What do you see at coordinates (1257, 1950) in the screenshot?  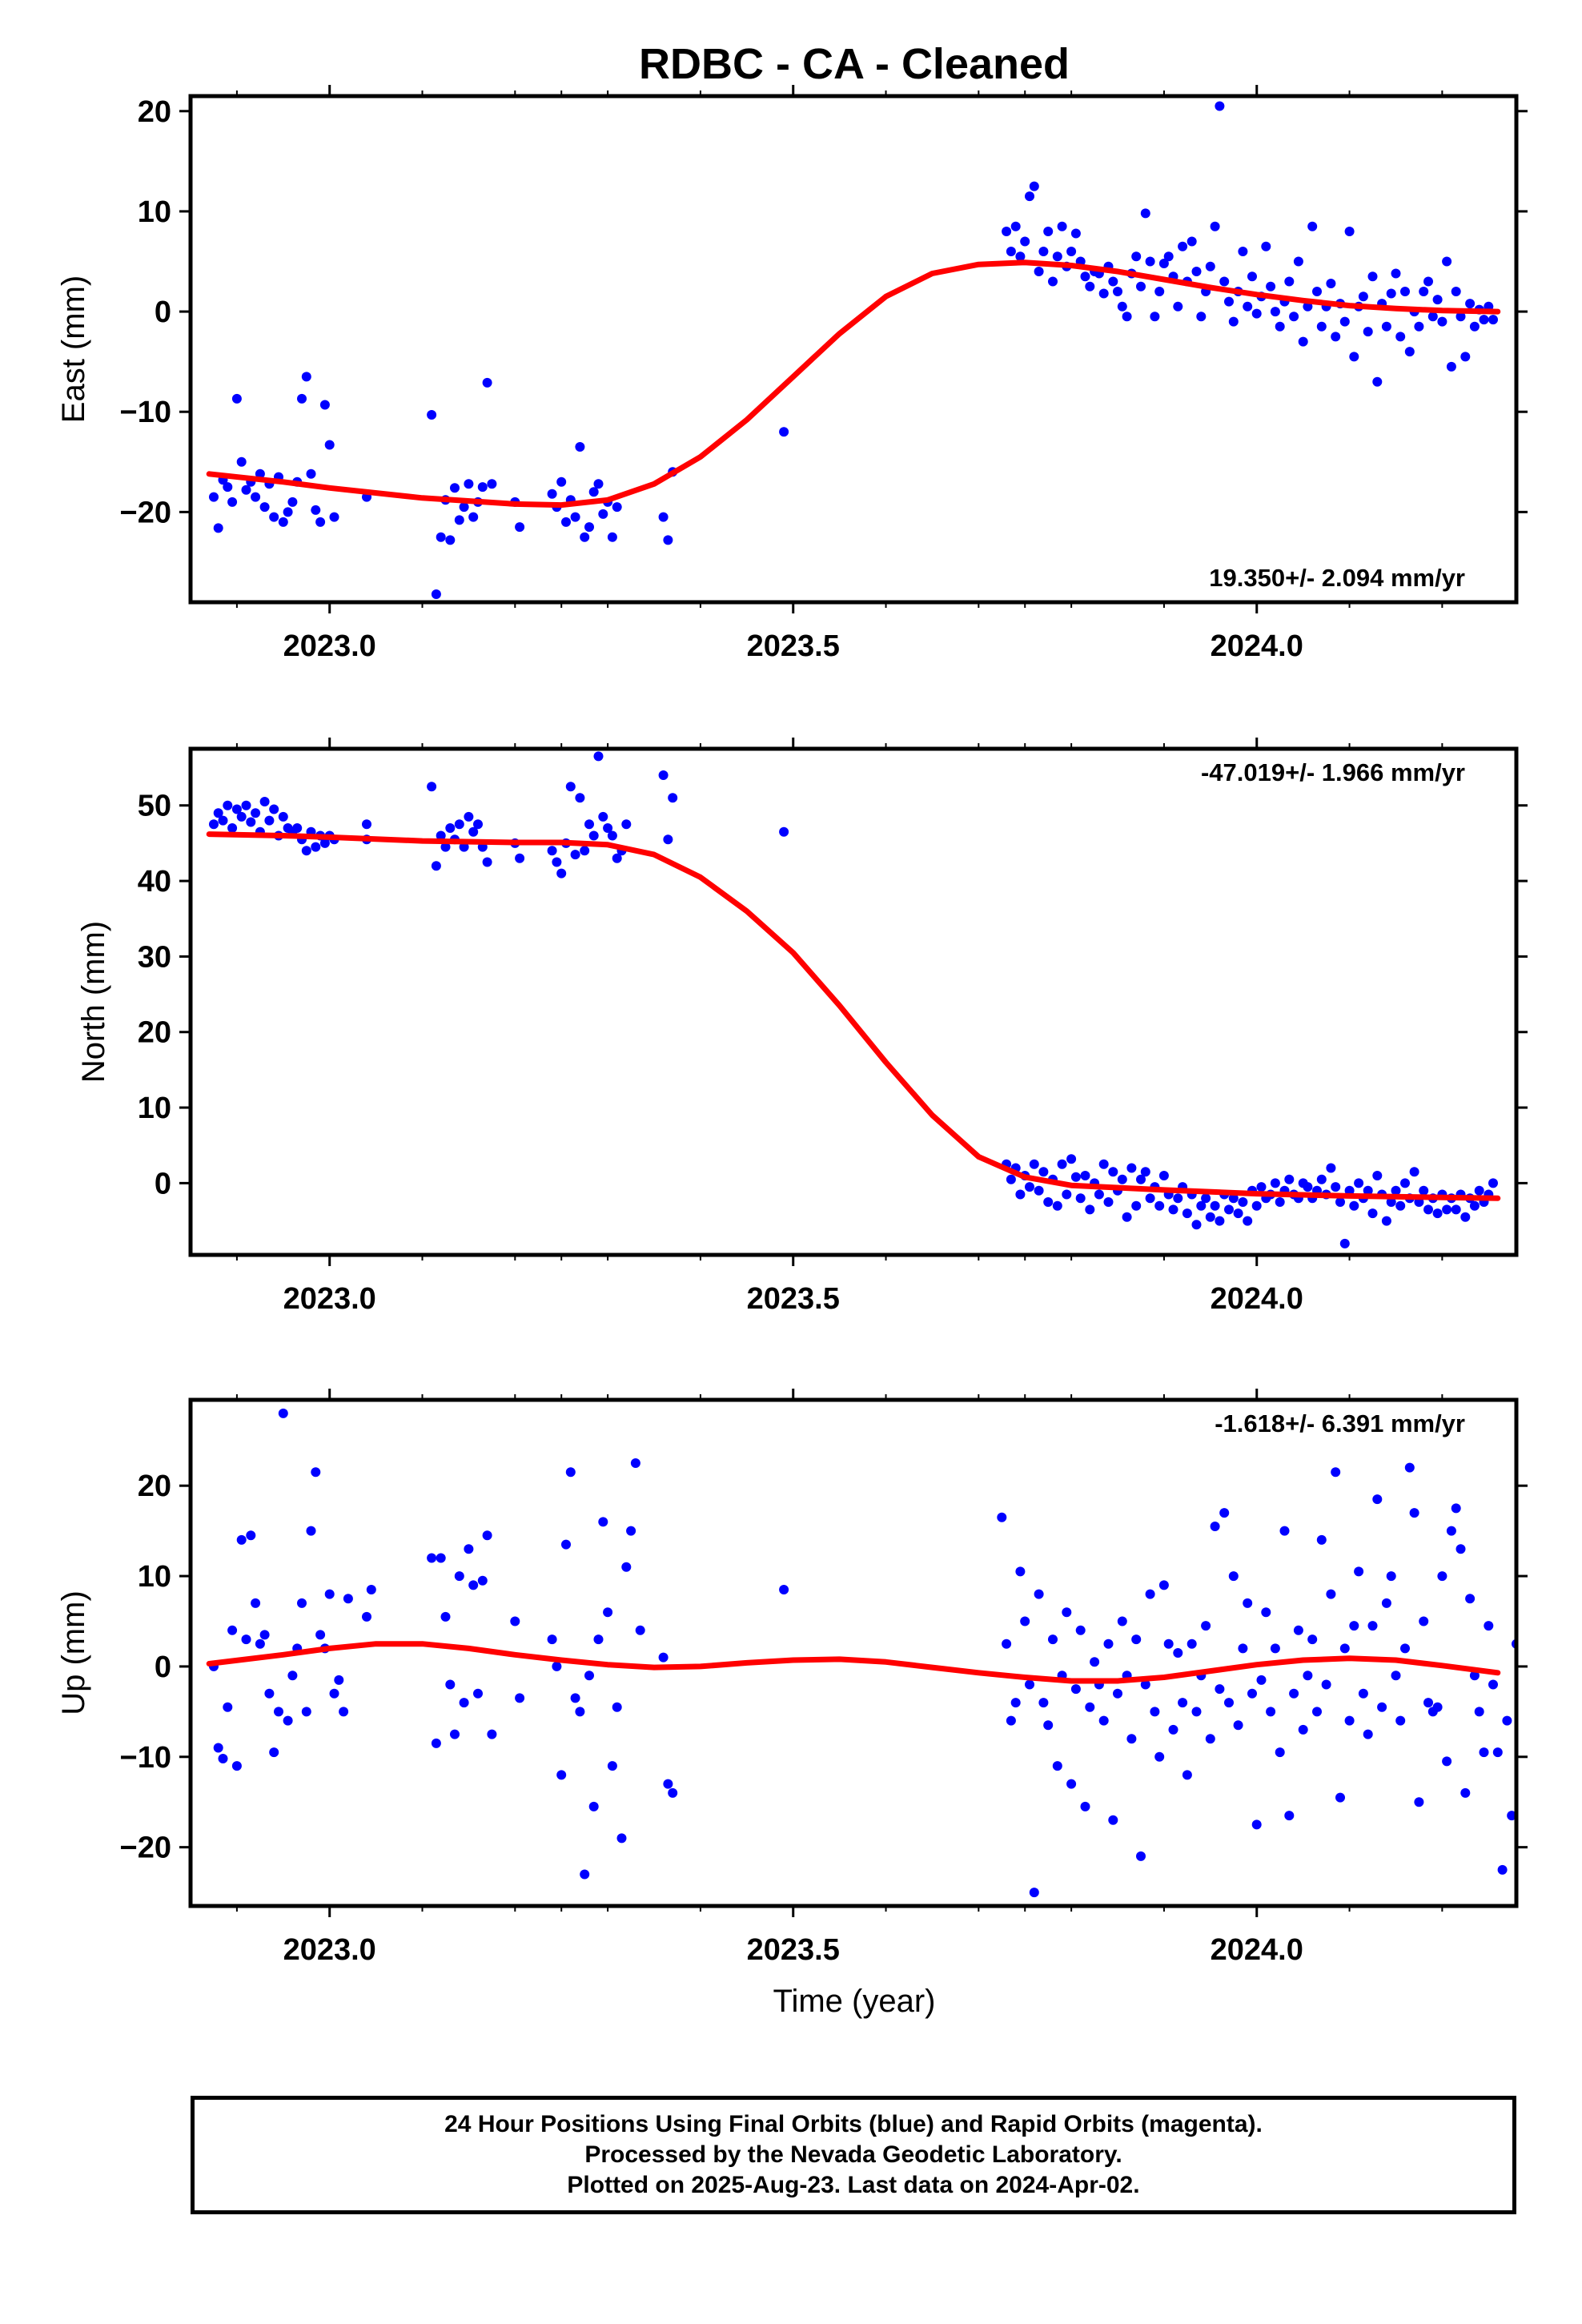 I see `up-xtick-label: 2024.0` at bounding box center [1257, 1950].